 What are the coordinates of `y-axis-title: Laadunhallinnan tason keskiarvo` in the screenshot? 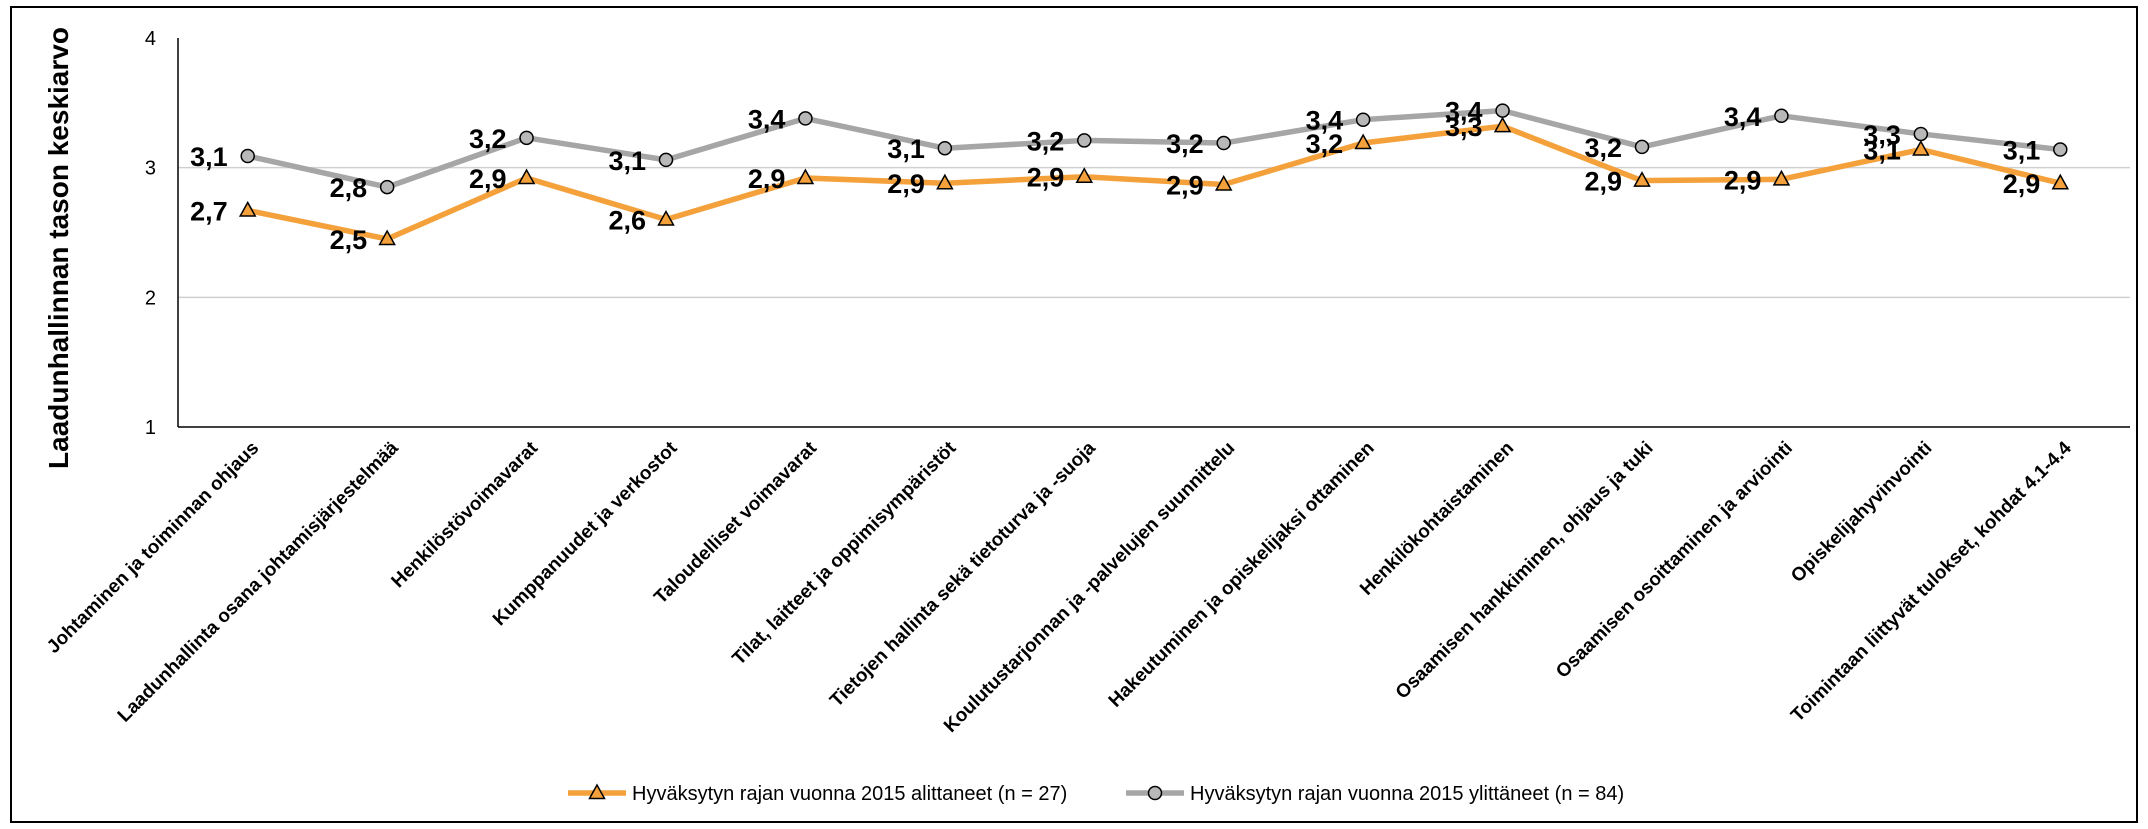 It's located at (58, 248).